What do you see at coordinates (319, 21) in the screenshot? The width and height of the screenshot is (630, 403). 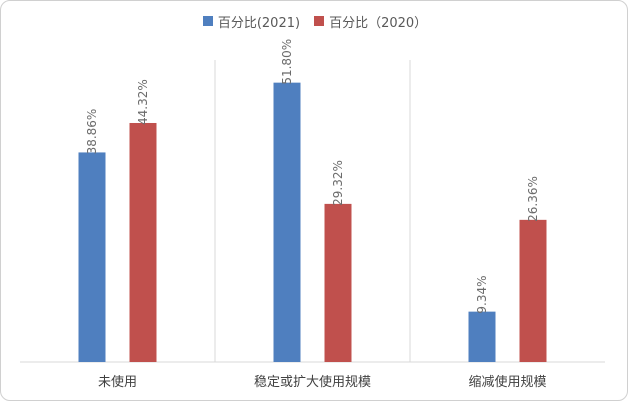 I see `legend-swatch-2020` at bounding box center [319, 21].